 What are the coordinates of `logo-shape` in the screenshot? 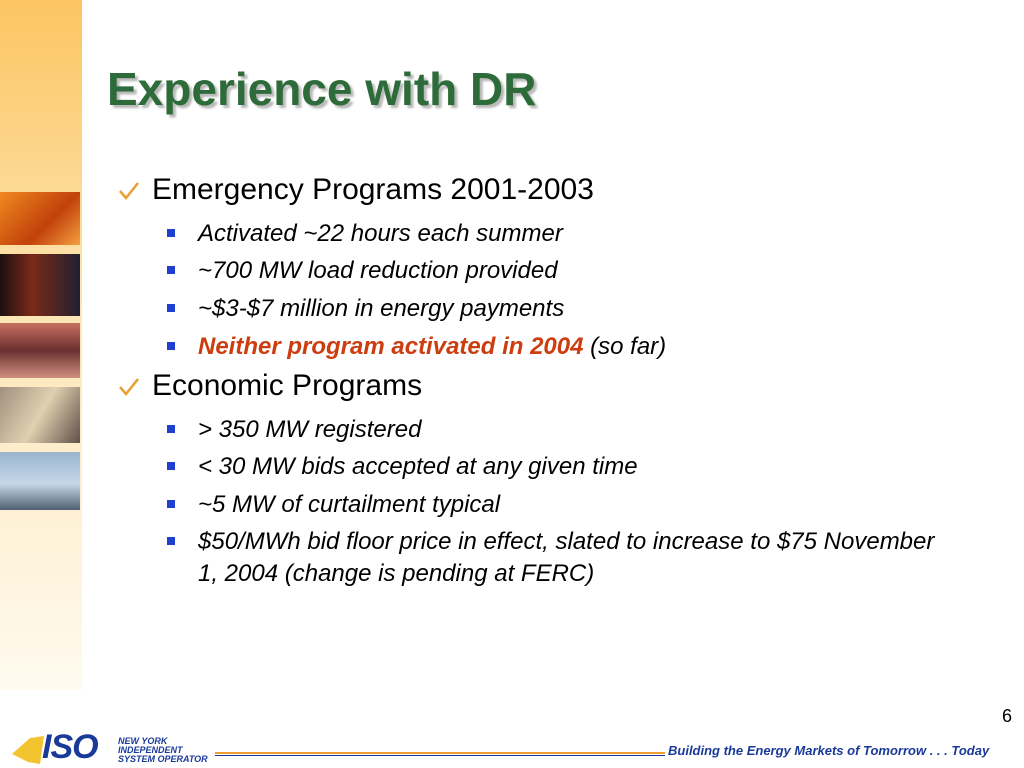 It's located at (28, 750).